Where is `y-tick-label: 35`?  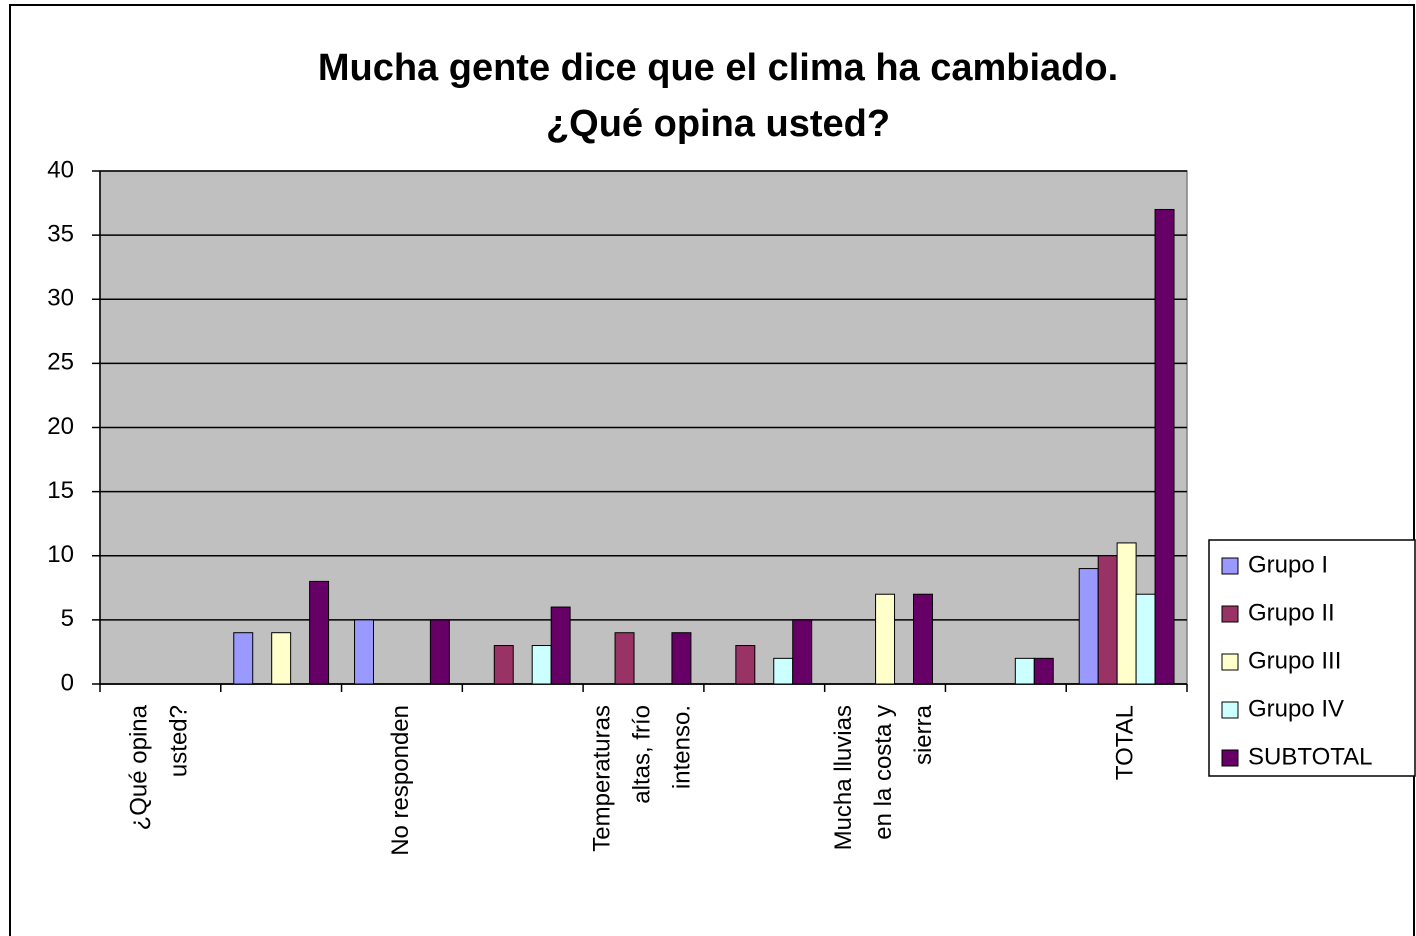
y-tick-label: 35 is located at coordinates (60, 233).